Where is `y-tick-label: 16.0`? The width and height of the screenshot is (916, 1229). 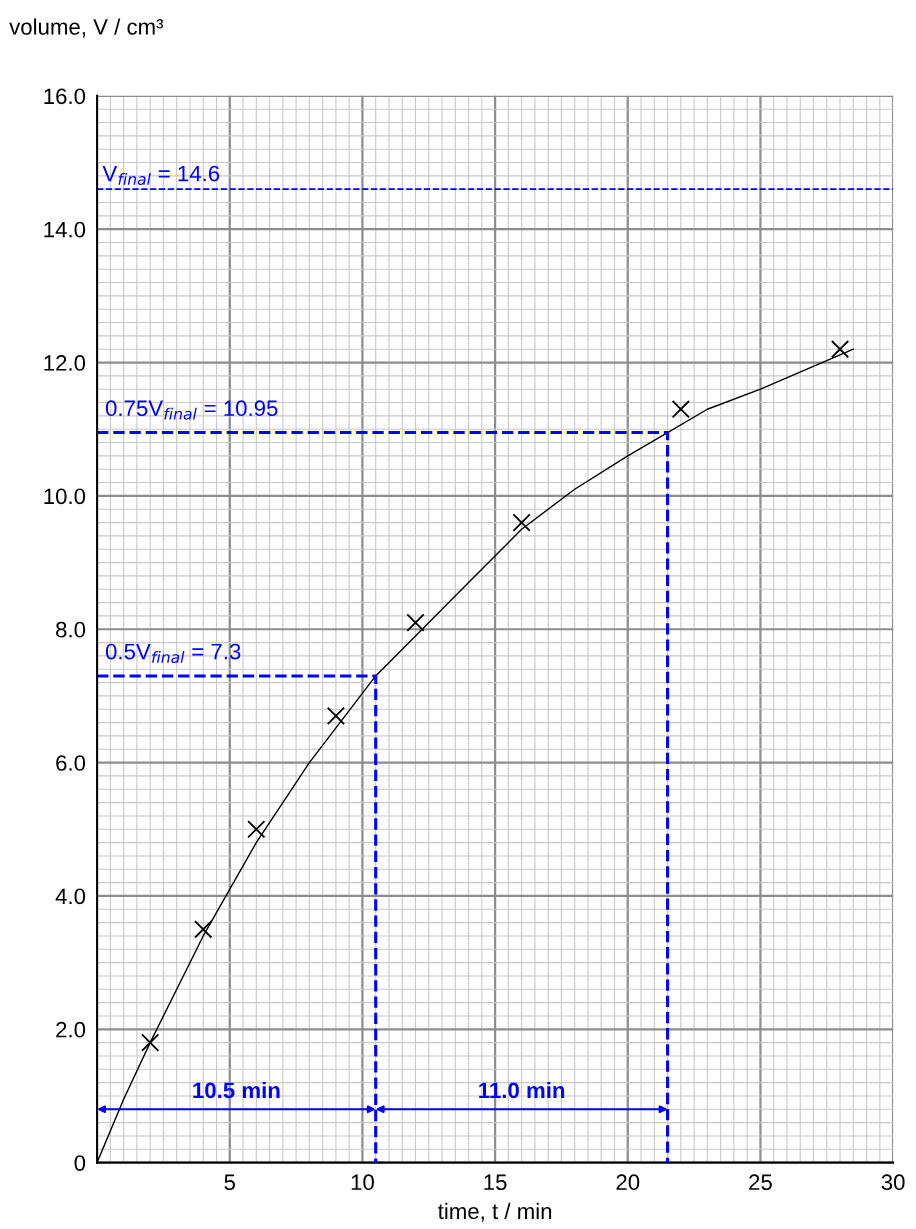
y-tick-label: 16.0 is located at coordinates (65, 96).